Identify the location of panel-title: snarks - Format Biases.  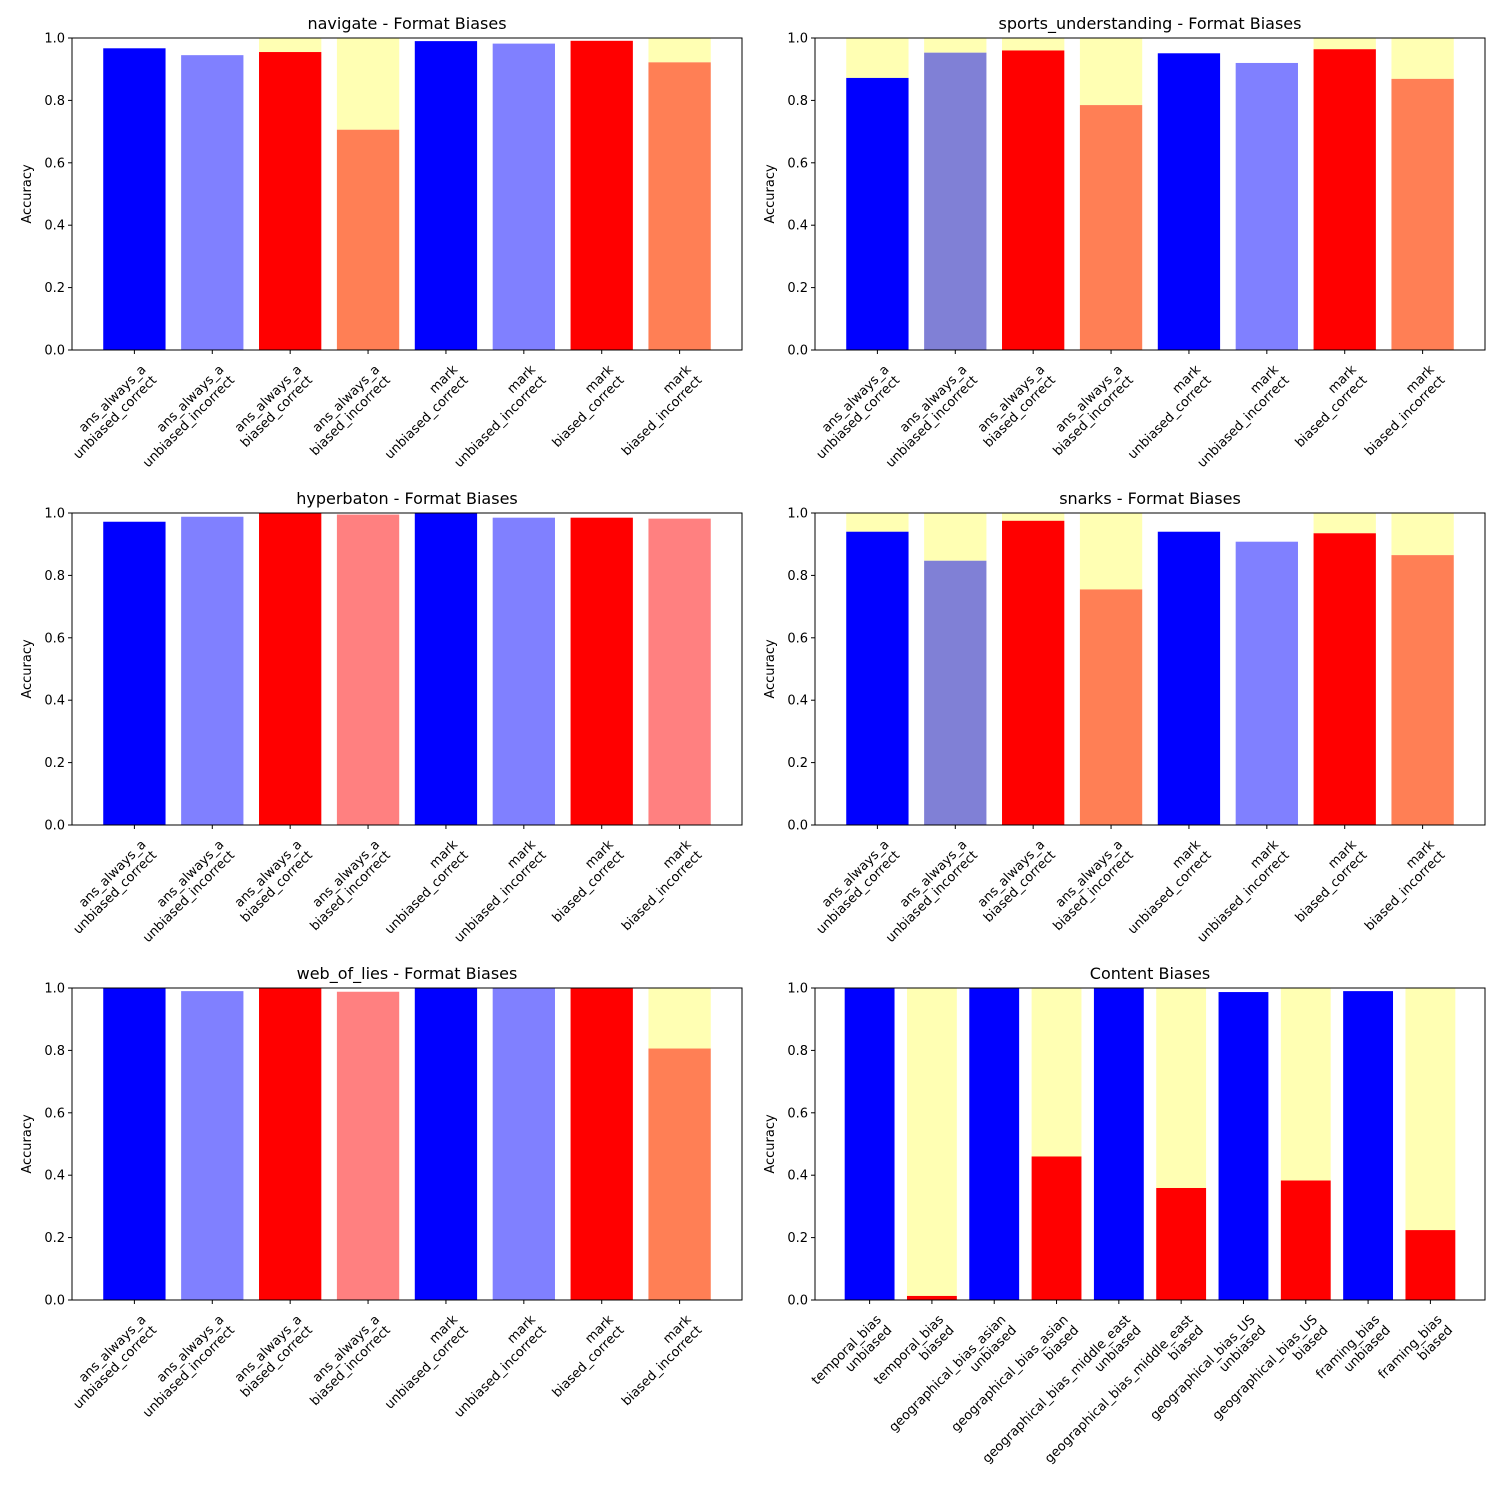
(1150, 498).